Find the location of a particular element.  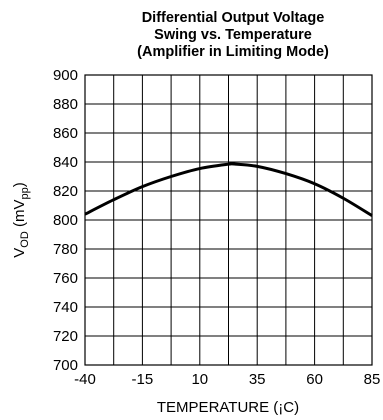

chart-title-line-3: (Amplifier in Limiting Mode) is located at coordinates (233, 52).